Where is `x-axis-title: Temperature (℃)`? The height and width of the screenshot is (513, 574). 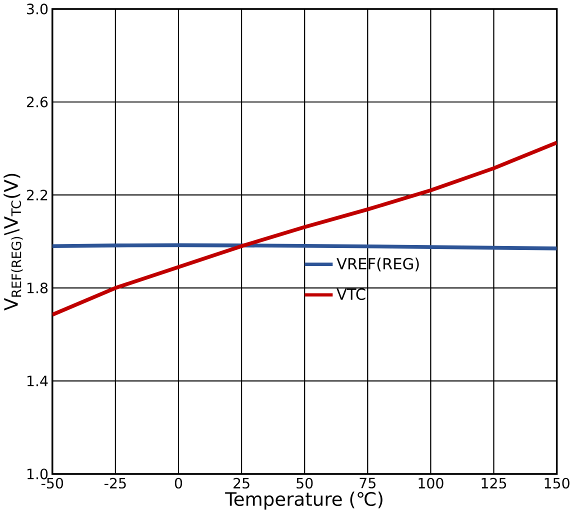
x-axis-title: Temperature (℃) is located at coordinates (303, 501).